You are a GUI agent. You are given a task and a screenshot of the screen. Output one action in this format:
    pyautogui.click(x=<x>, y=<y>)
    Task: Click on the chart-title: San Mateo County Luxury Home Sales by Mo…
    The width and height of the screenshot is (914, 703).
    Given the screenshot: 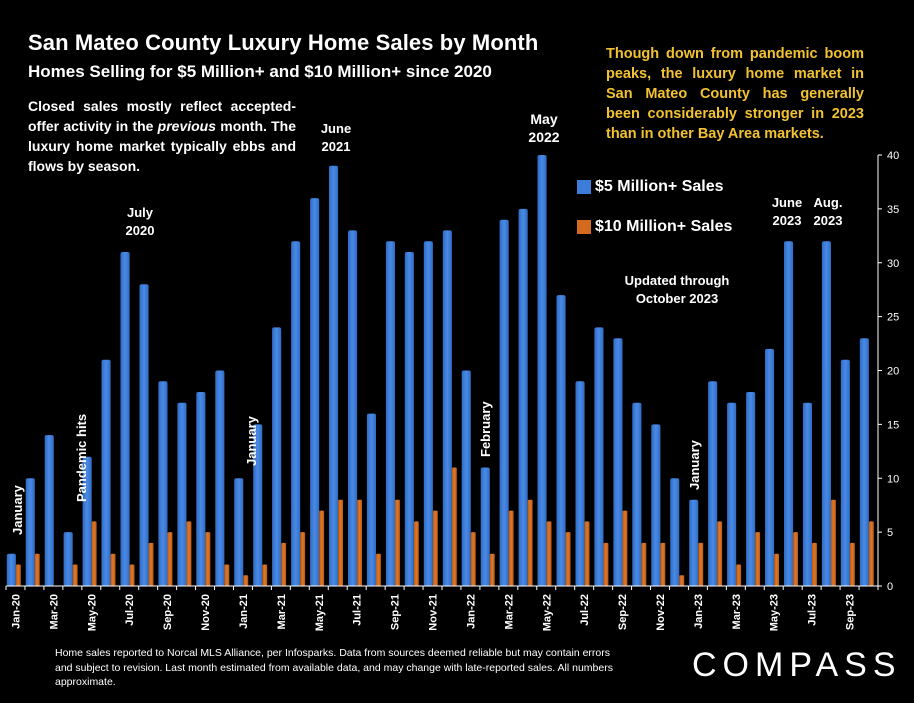 What is the action you would take?
    pyautogui.click(x=283, y=42)
    